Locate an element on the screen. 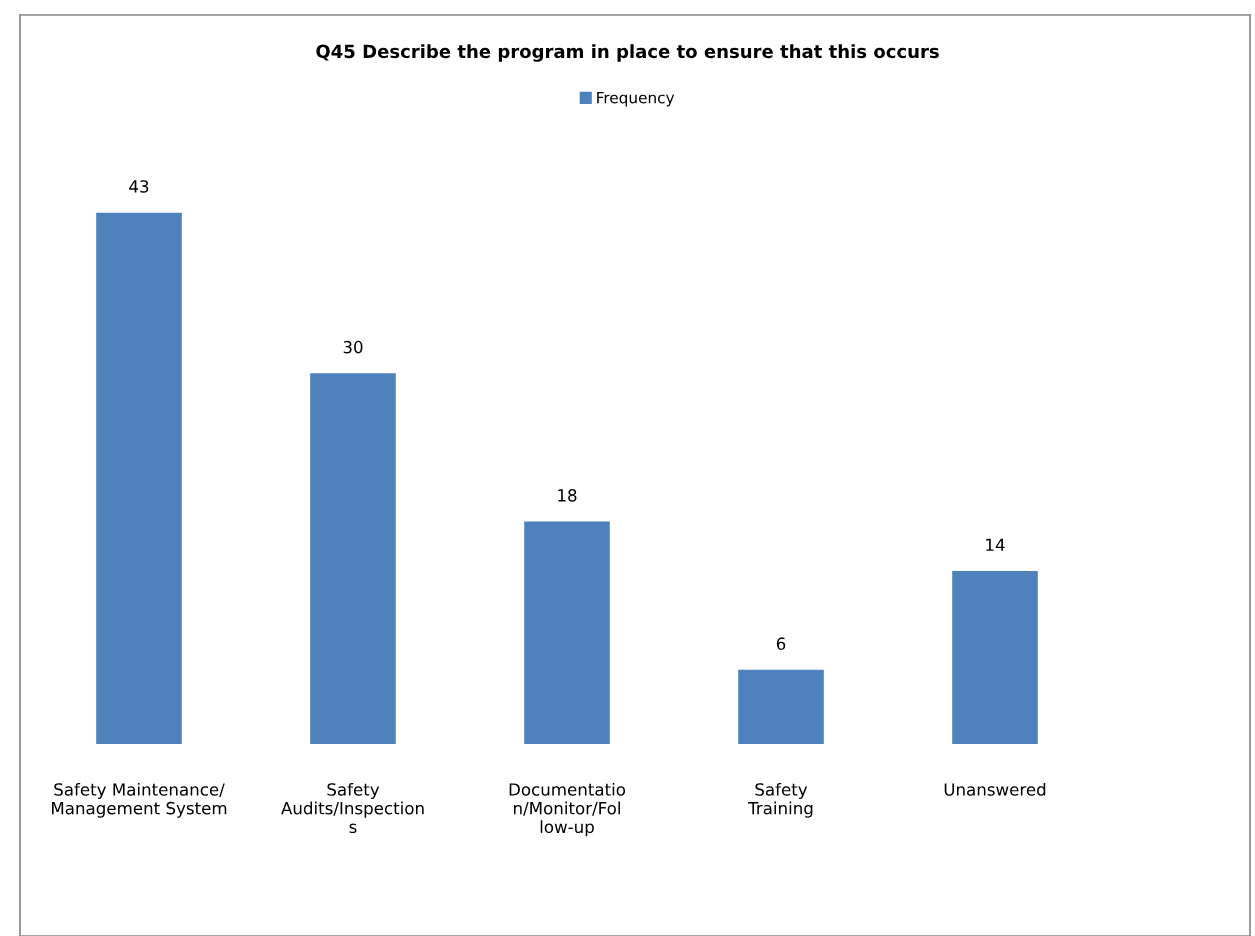  x-tick-label: Safety Maintenance/ Management System is located at coordinates (139, 800).